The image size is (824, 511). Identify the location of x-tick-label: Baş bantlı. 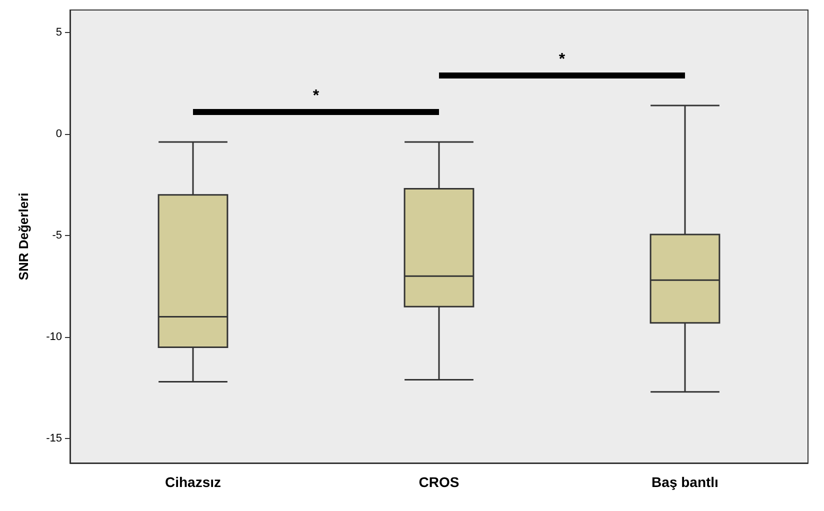
(685, 482).